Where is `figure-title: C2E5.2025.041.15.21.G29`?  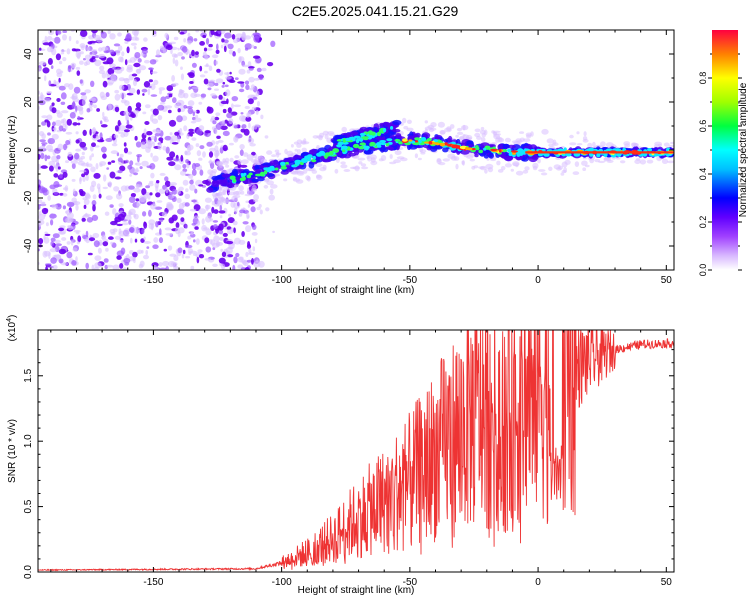
figure-title: C2E5.2025.041.15.21.G29 is located at coordinates (375, 11).